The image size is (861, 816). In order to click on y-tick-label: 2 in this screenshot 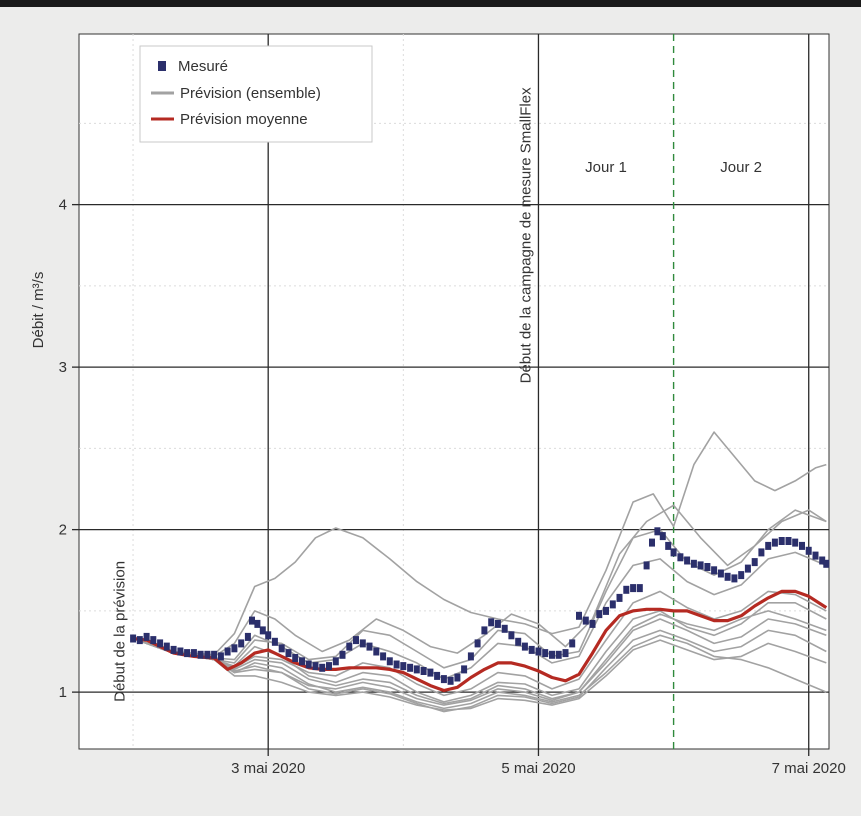, I will do `click(63, 530)`.